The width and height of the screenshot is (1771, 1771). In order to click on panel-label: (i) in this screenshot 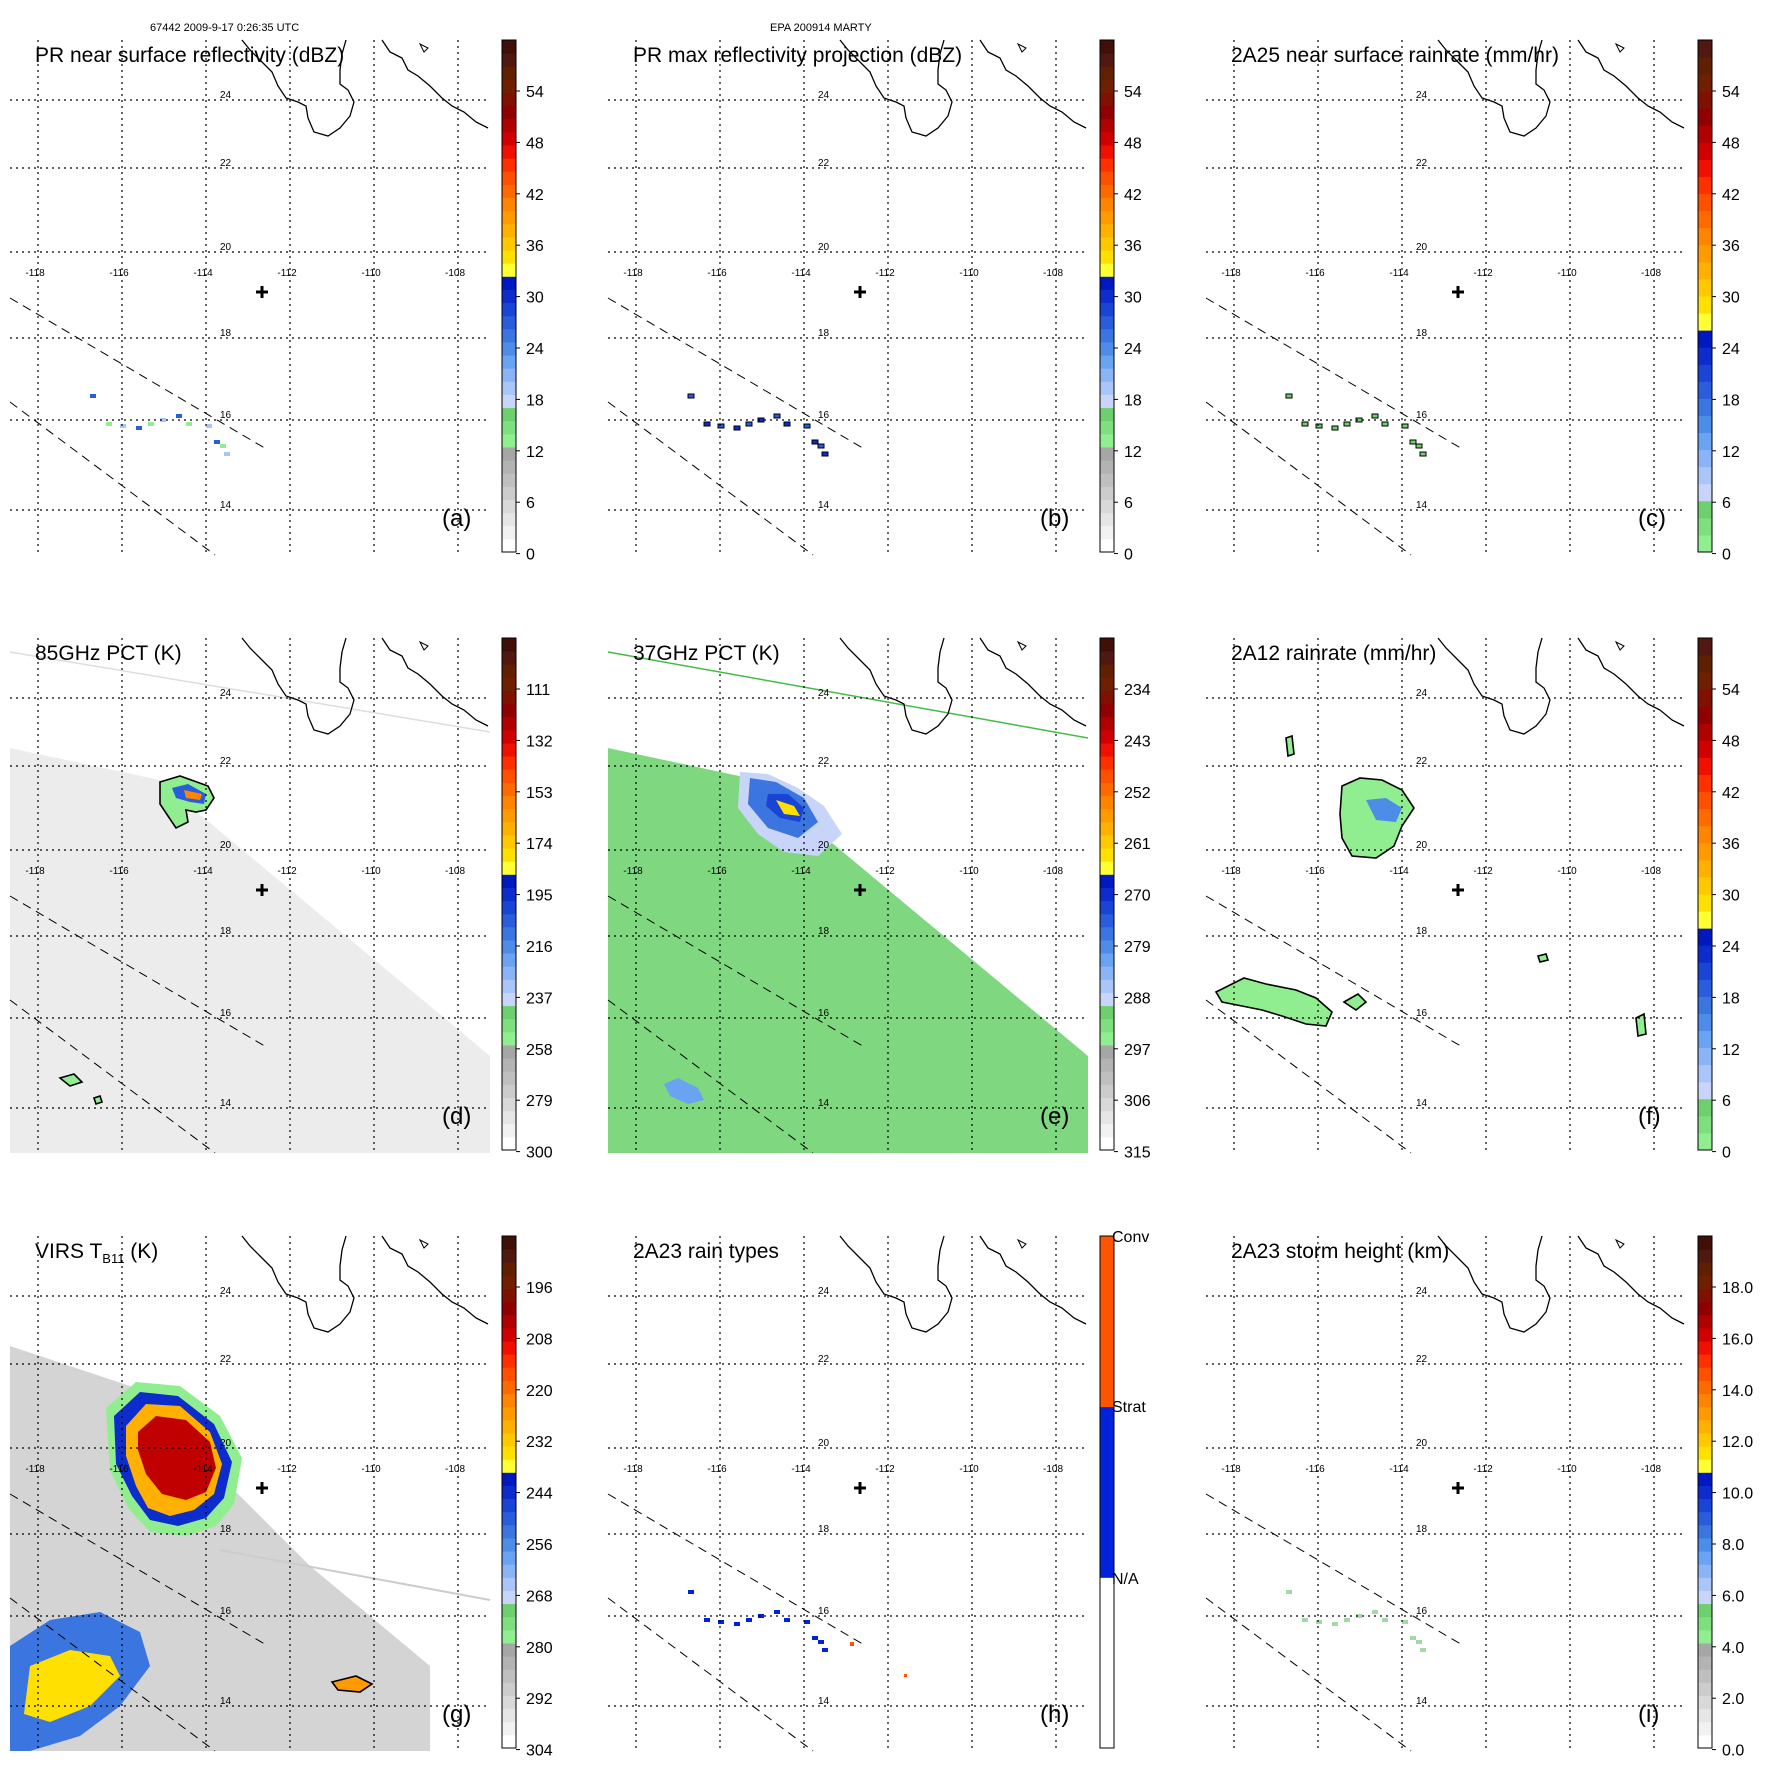, I will do `click(1648, 1714)`.